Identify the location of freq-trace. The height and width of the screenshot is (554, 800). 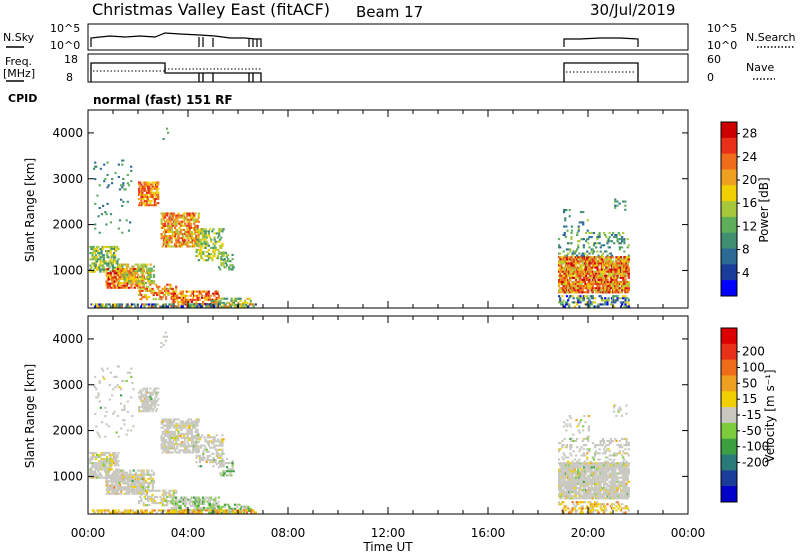
(364, 72).